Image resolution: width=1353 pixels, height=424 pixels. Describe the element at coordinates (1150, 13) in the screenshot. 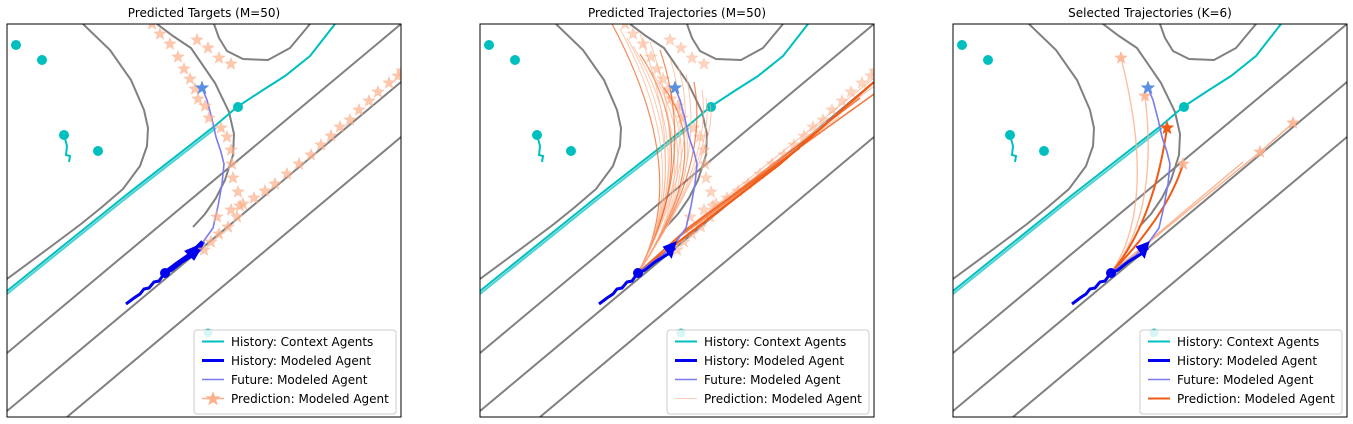

I see `panel-title: Selected Trajectories (K=6)` at that location.